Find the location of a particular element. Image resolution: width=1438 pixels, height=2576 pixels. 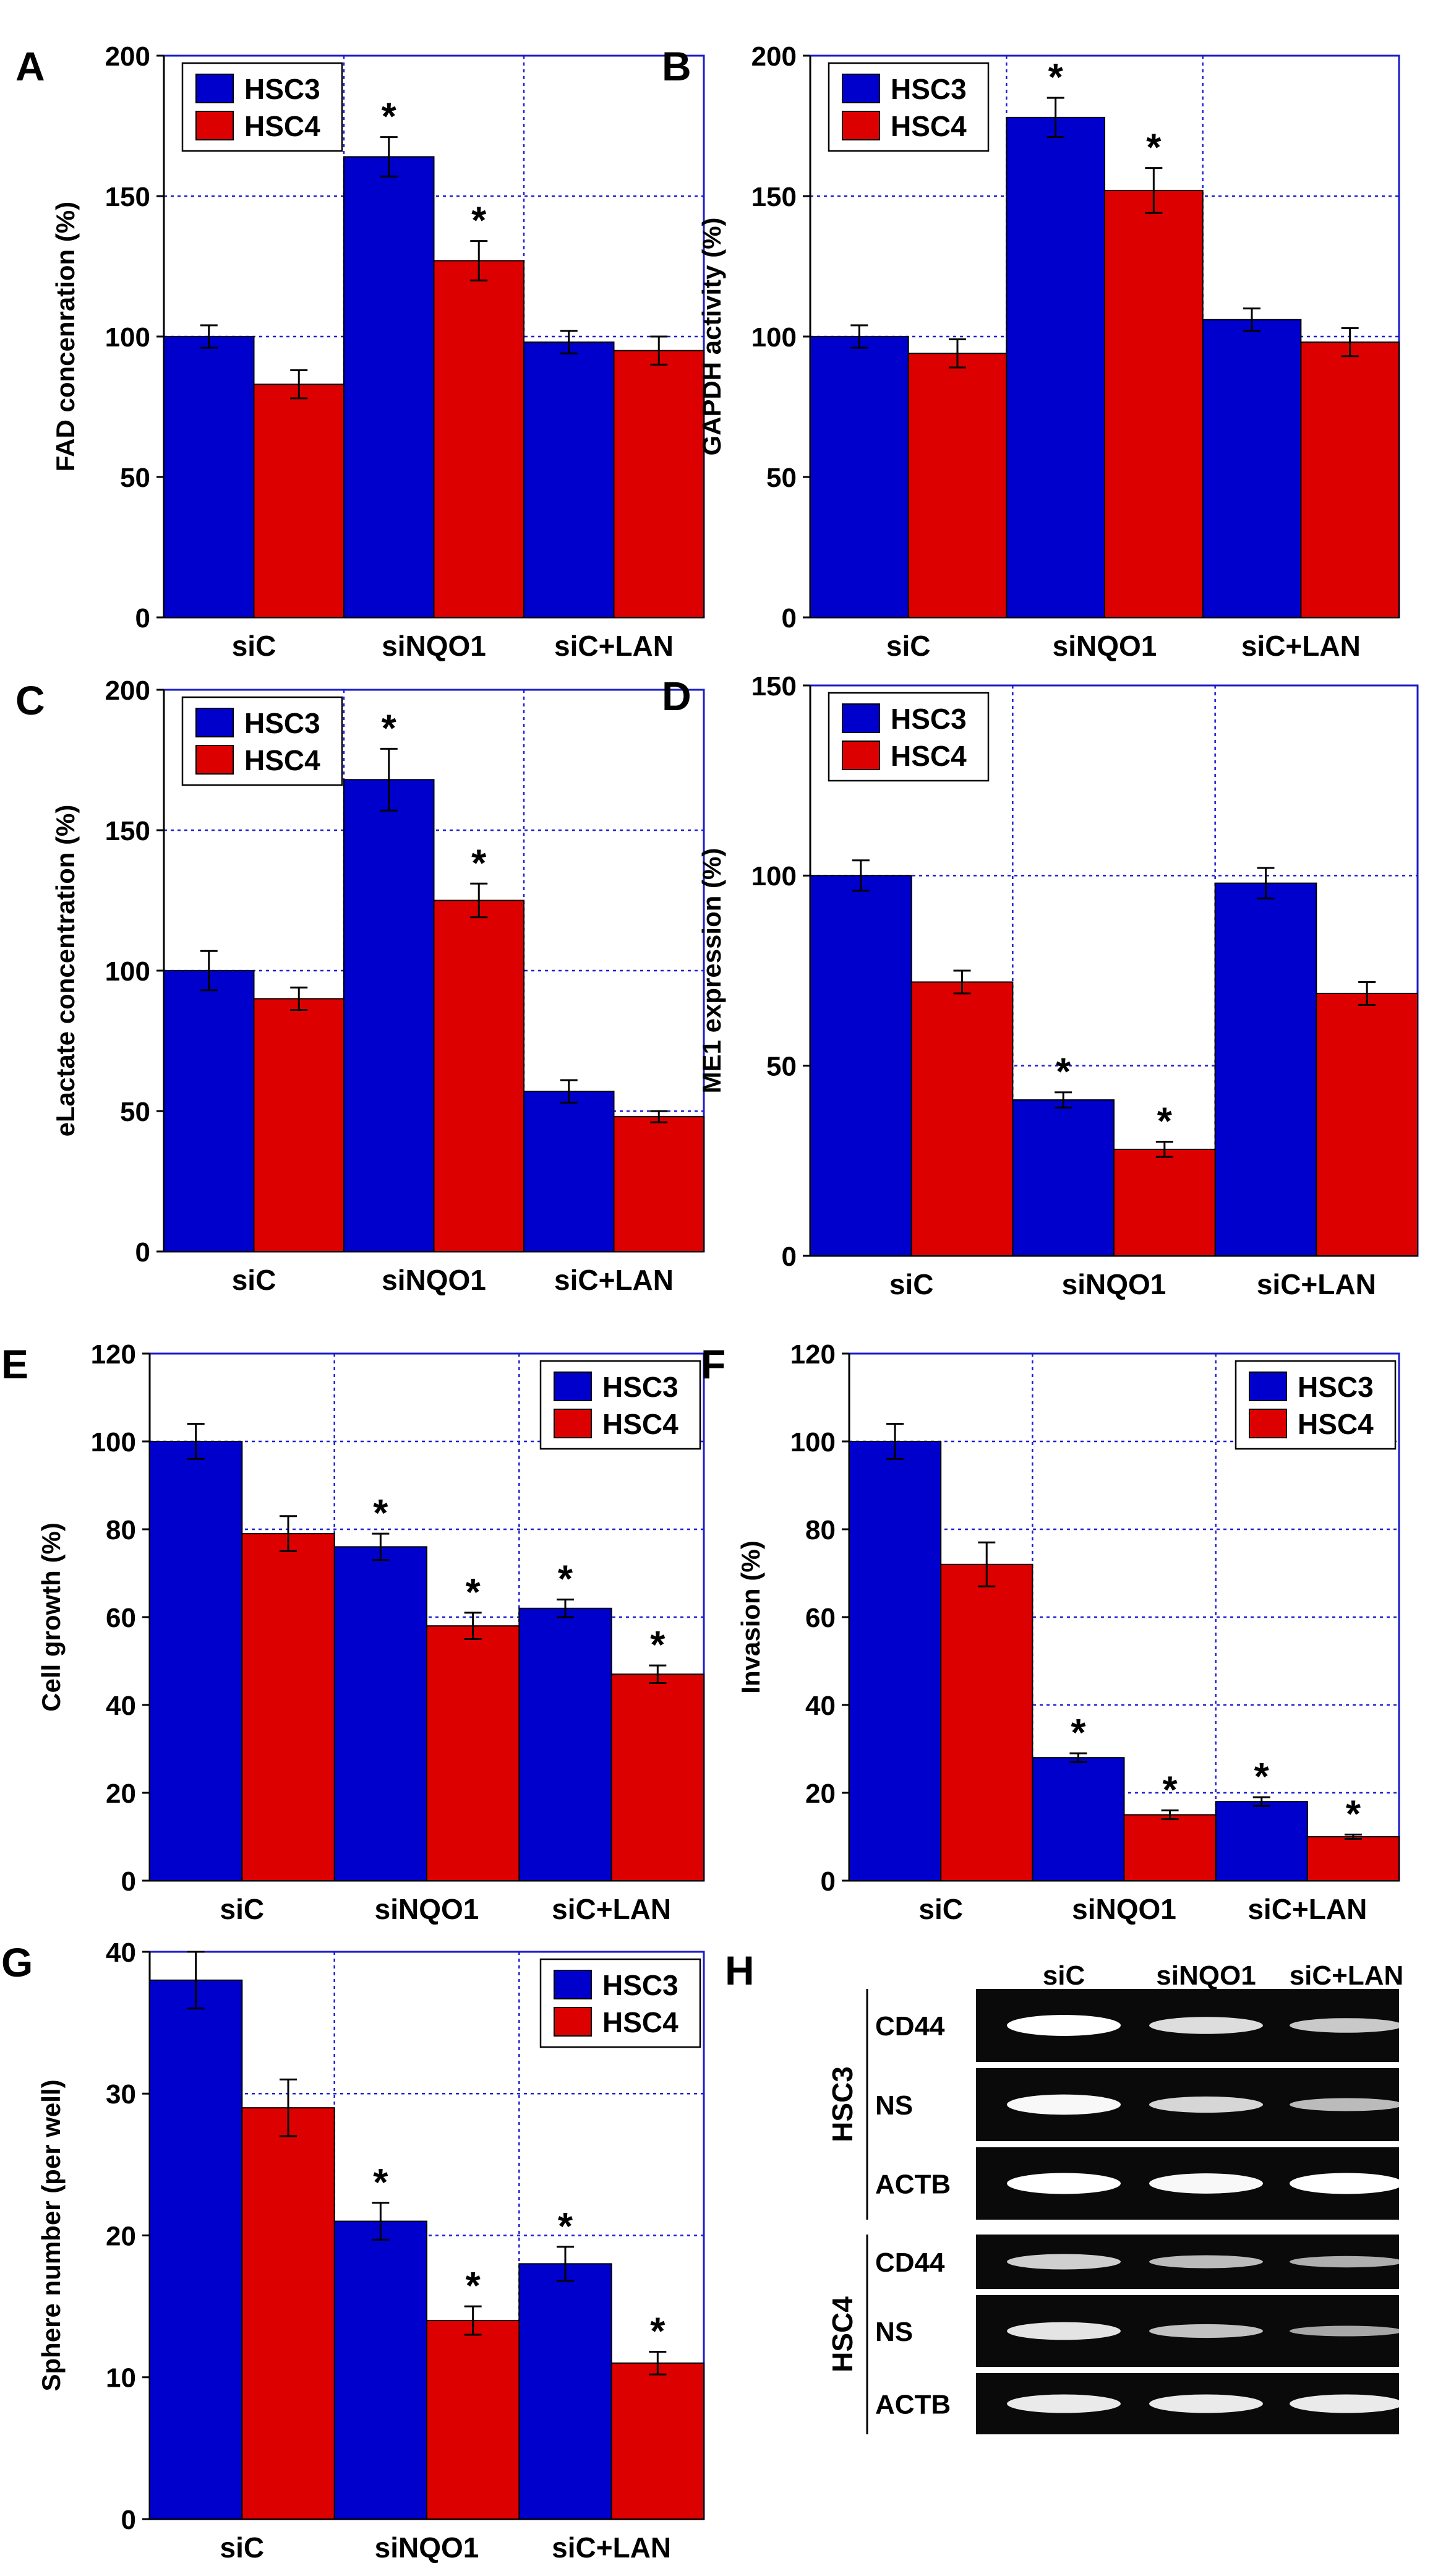

panel-letter: F is located at coordinates (713, 1364).